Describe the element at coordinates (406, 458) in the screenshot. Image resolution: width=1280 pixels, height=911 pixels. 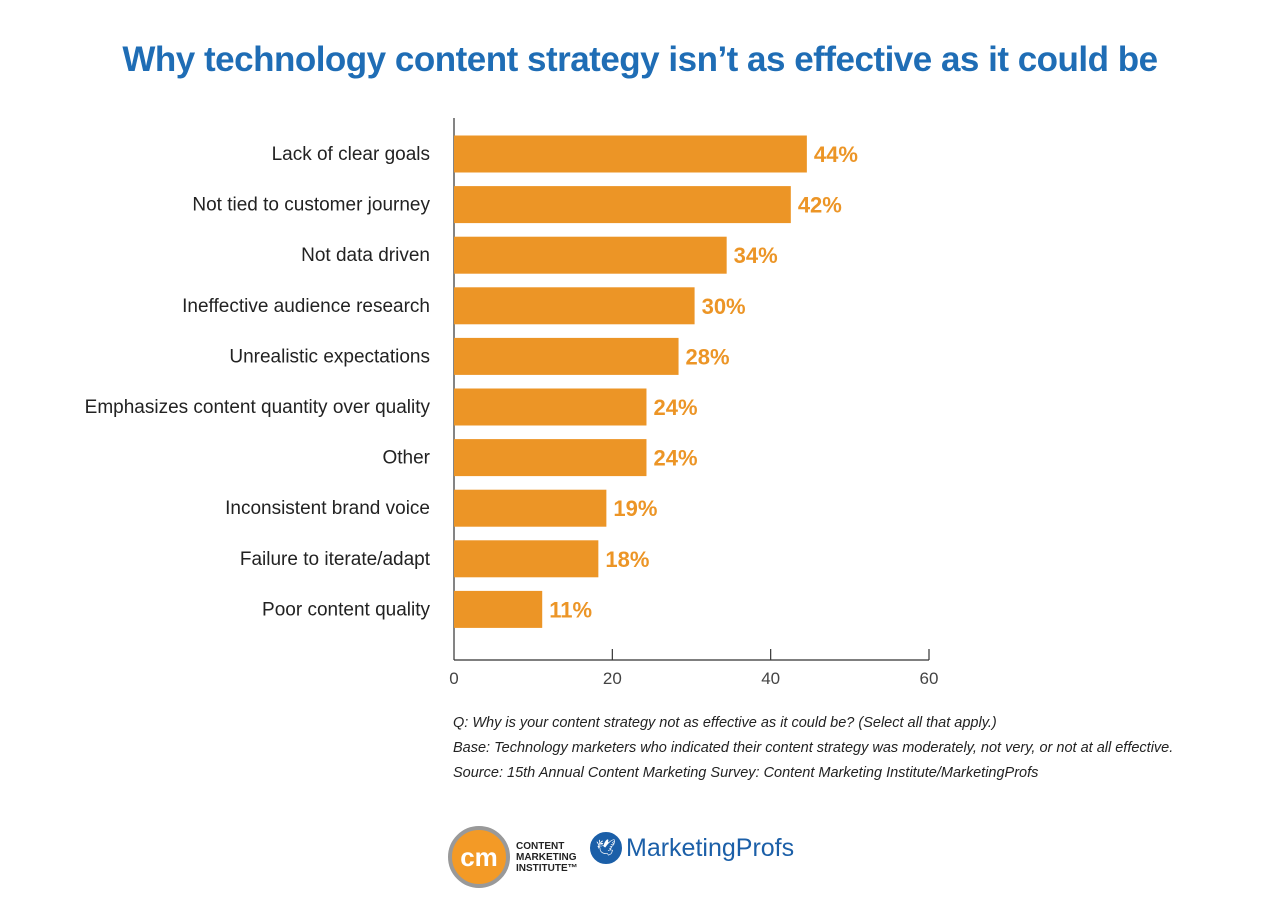
I see `category-label: Other` at that location.